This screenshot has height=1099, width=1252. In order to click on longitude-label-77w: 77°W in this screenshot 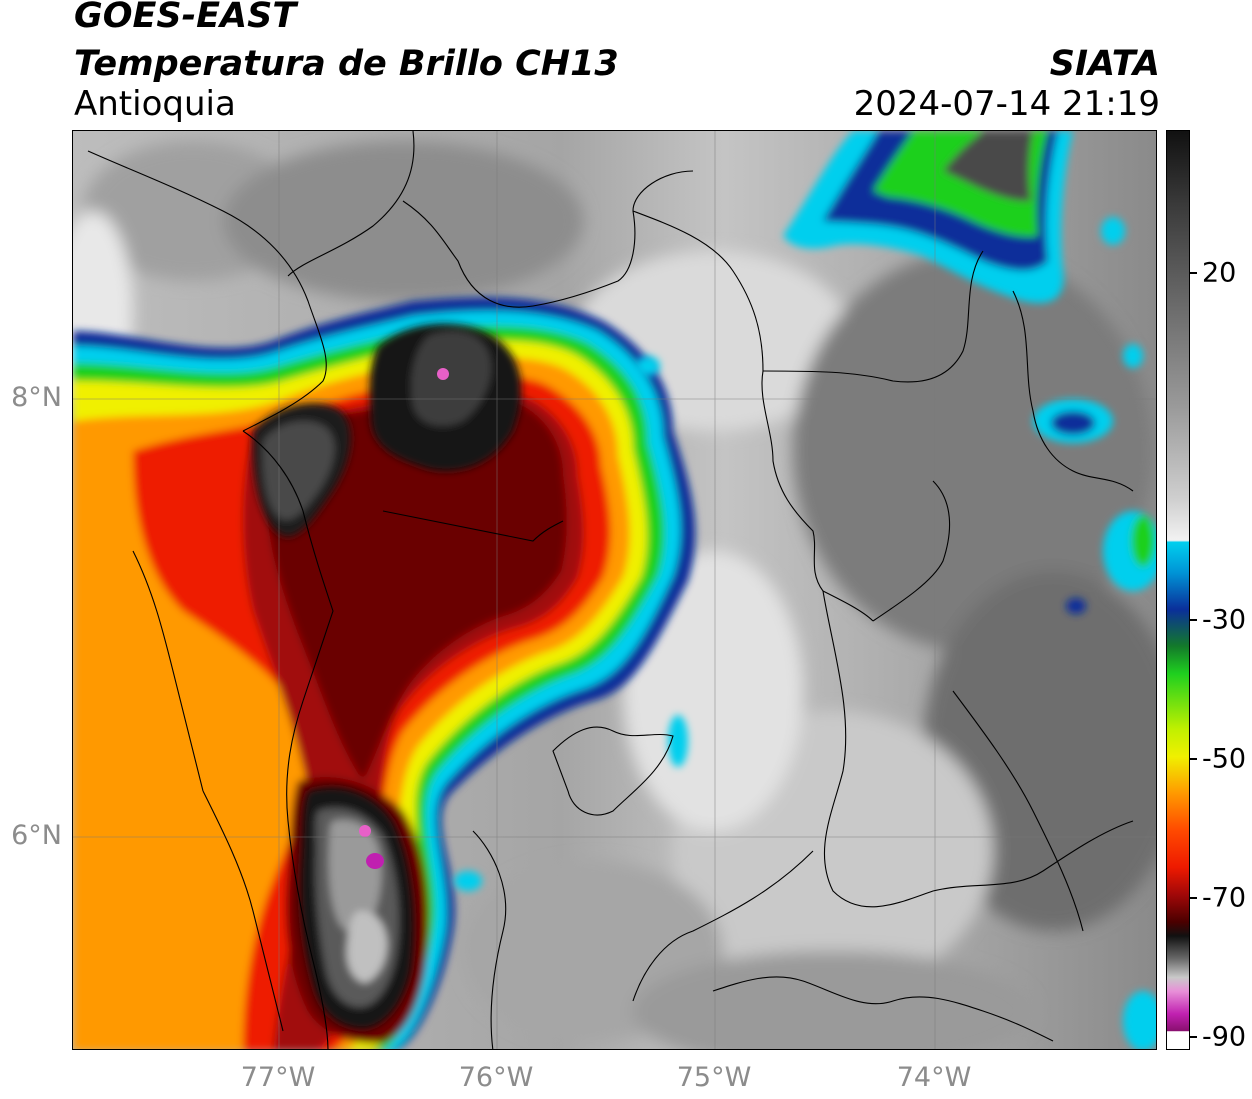, I will do `click(278, 1077)`.